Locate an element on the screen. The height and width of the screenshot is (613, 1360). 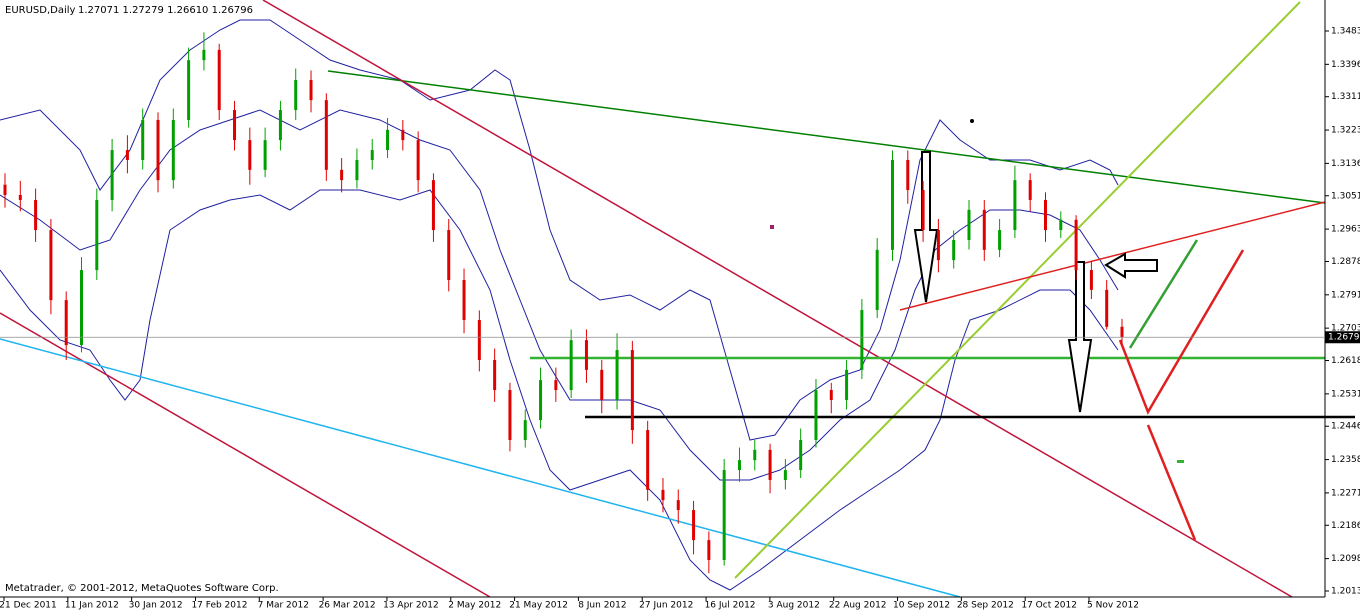
y-tick-label: 1.21860 is located at coordinates (1345, 526).